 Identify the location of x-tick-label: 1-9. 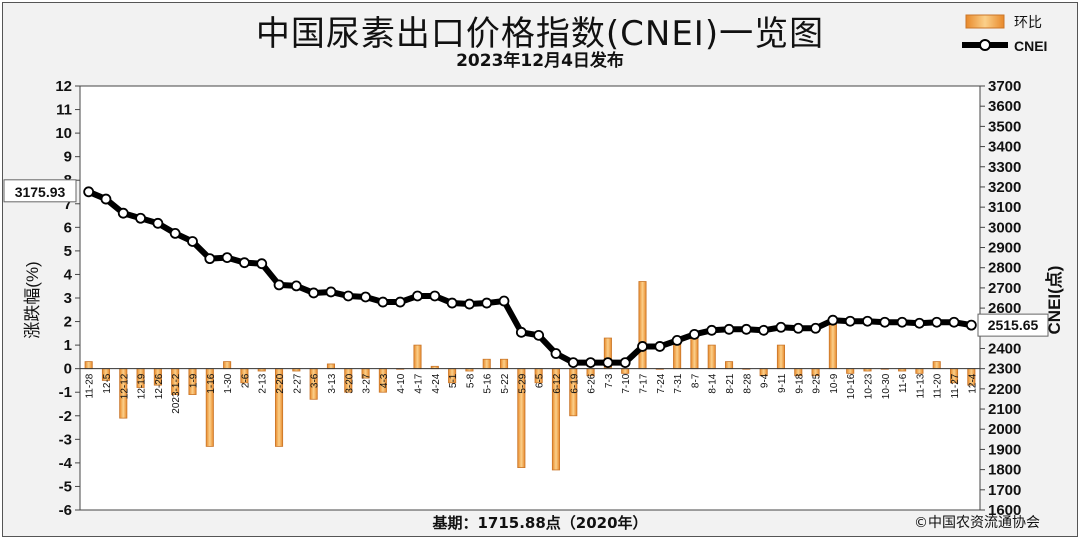
(194, 380).